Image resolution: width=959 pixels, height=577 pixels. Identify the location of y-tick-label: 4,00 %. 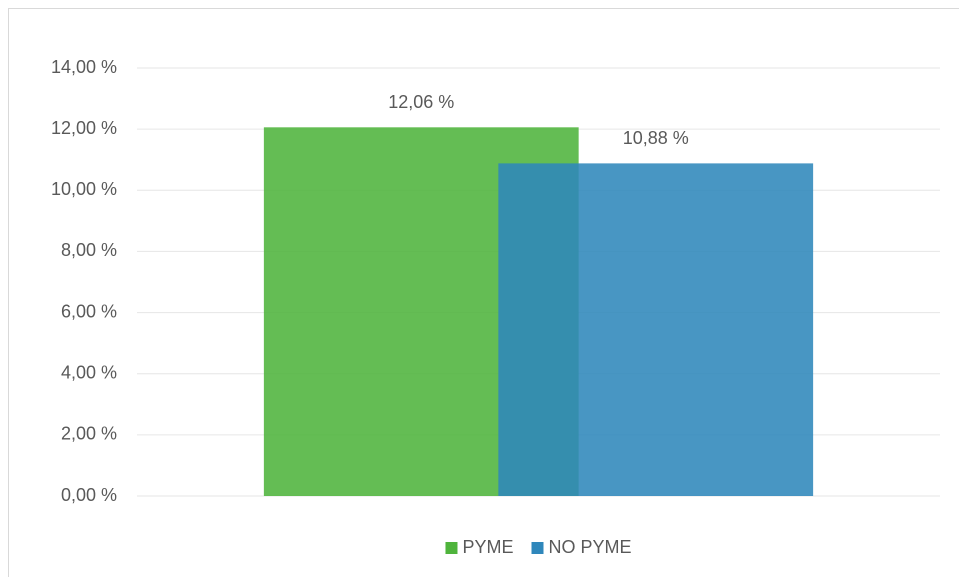
(89, 372).